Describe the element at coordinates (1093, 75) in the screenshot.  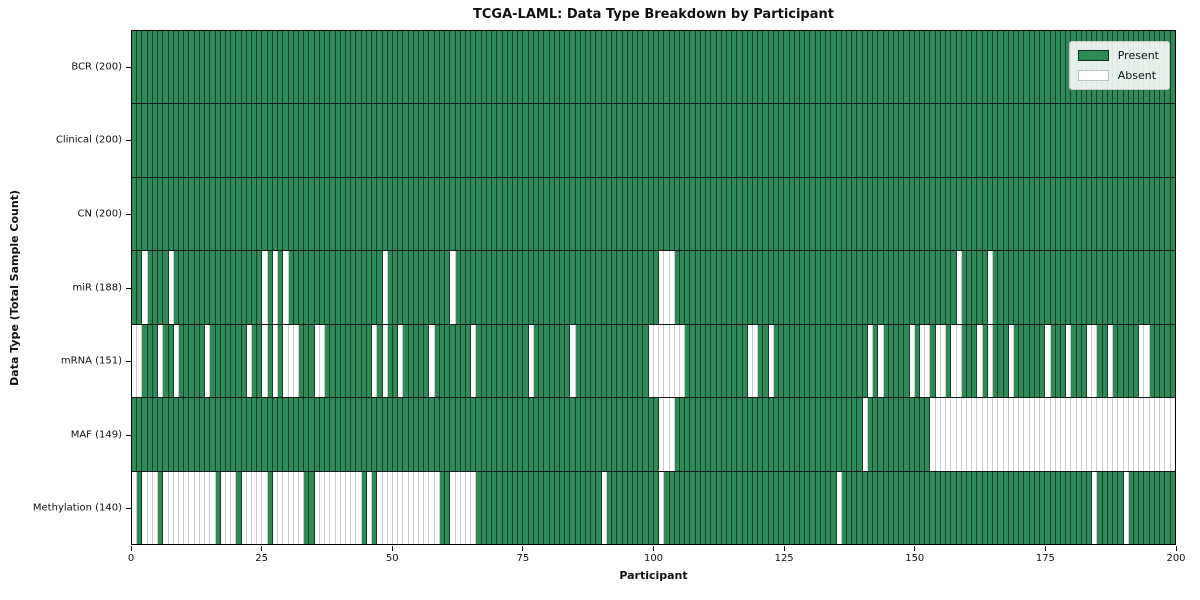
I see `legend-swatch-absent-icon` at that location.